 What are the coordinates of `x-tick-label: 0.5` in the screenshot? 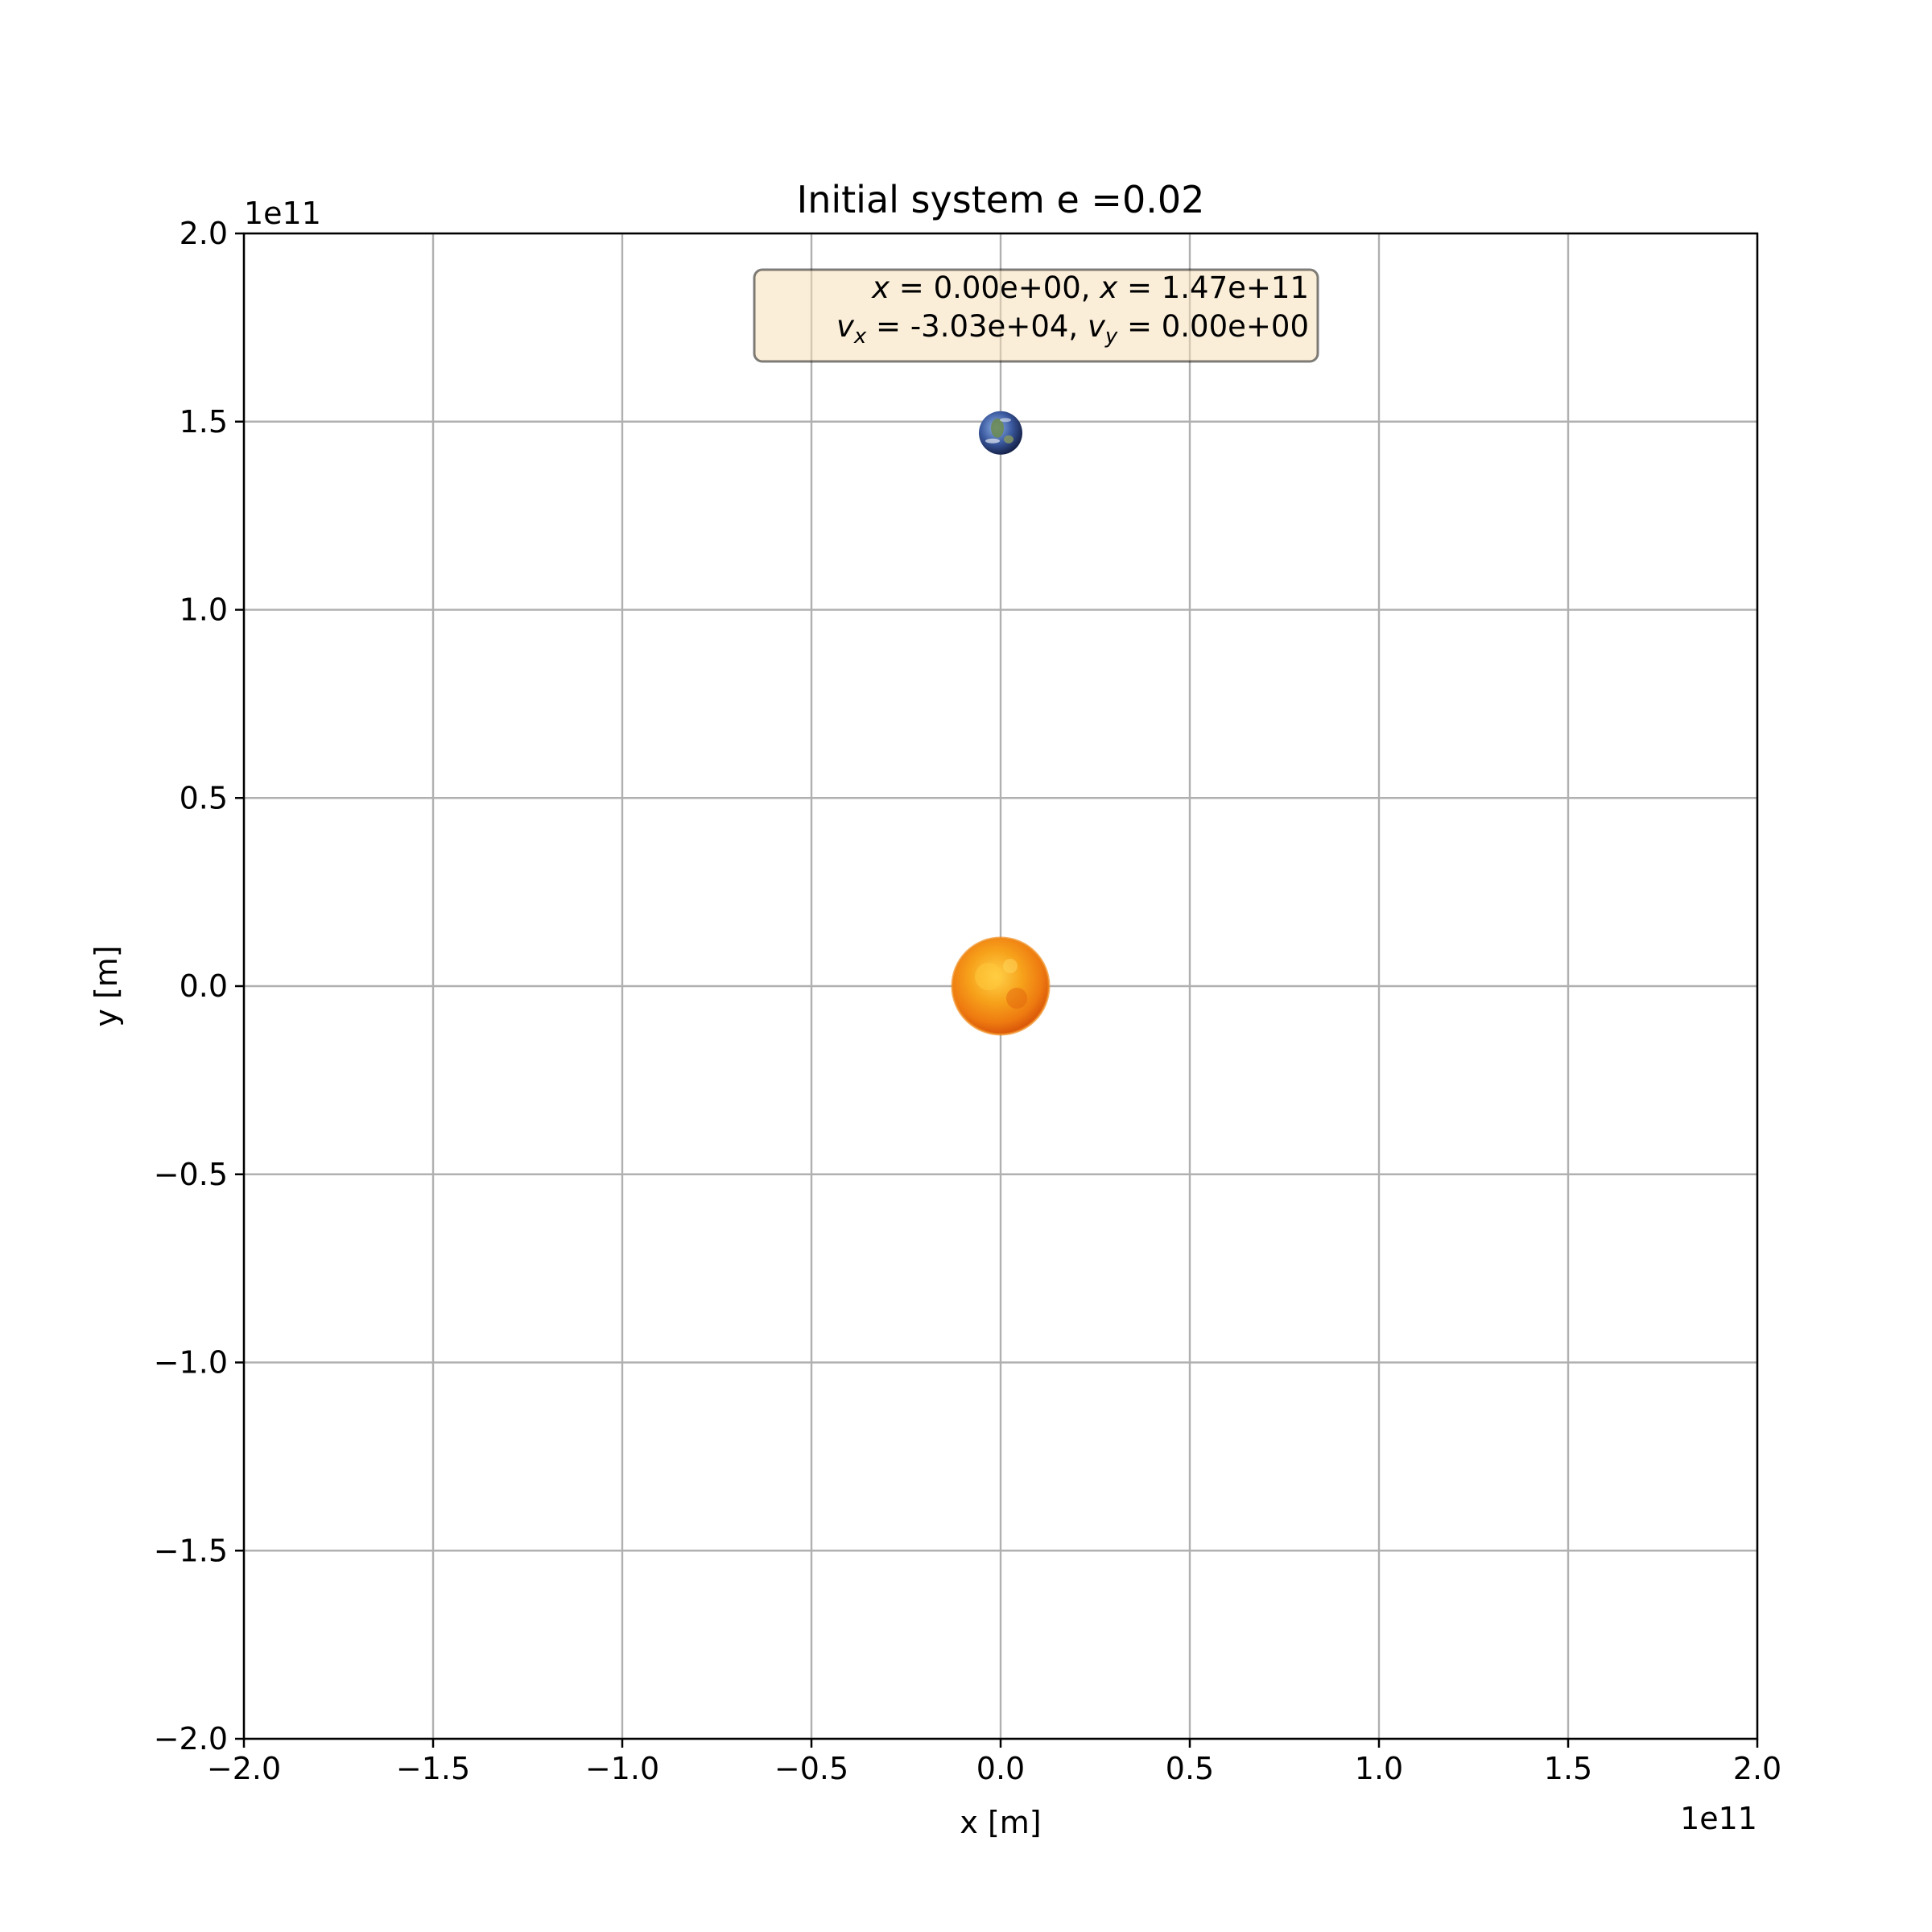 It's located at (1190, 1769).